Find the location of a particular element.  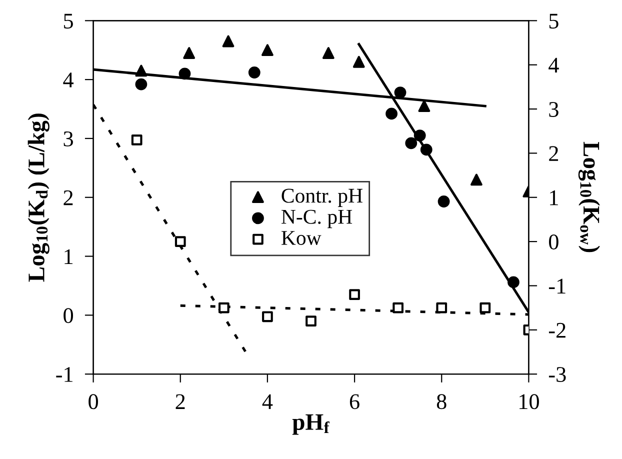

y2-tick-label: -1 is located at coordinates (557, 286).